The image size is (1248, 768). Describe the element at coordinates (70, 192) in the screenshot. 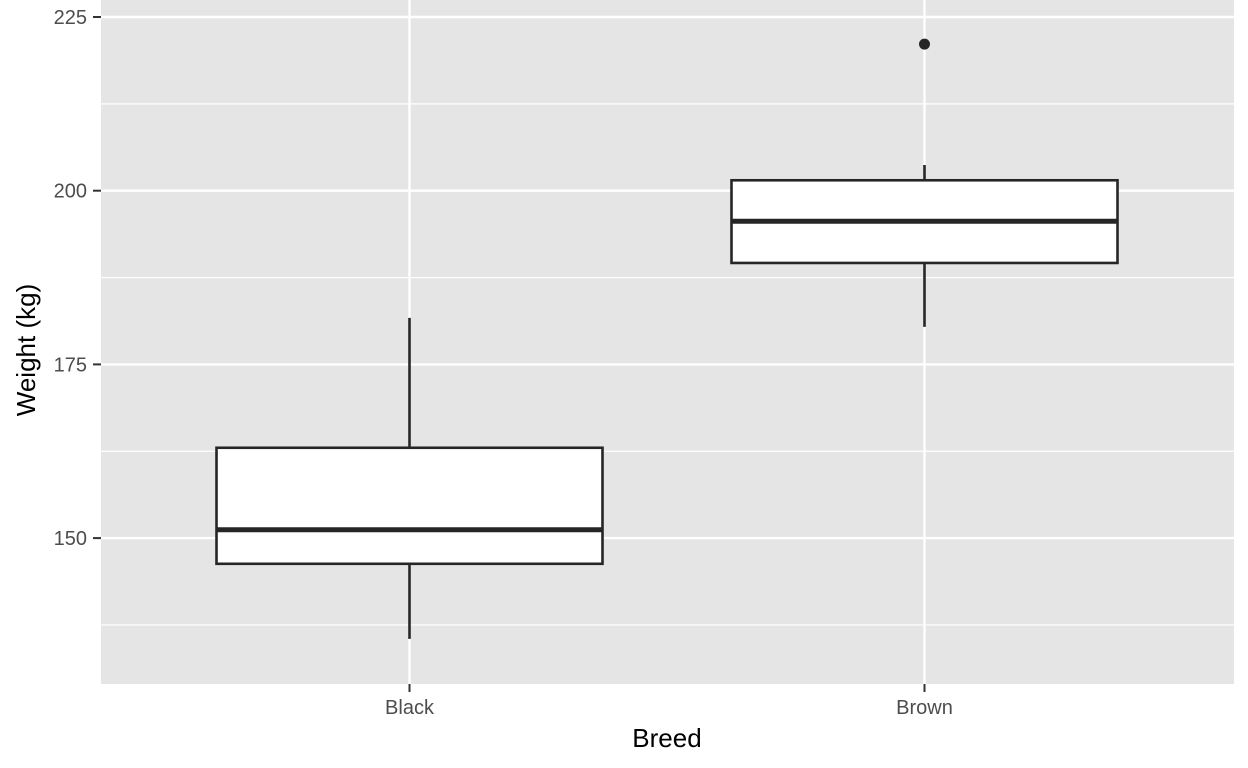

I see `y-tick-label: 200` at that location.